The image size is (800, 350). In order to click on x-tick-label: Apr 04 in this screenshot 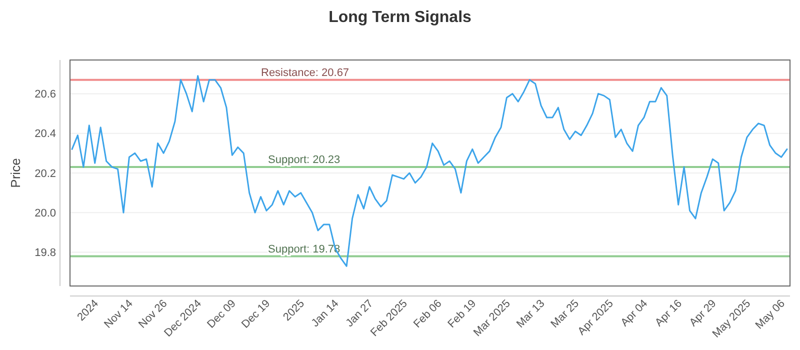, I will do `click(634, 314)`.